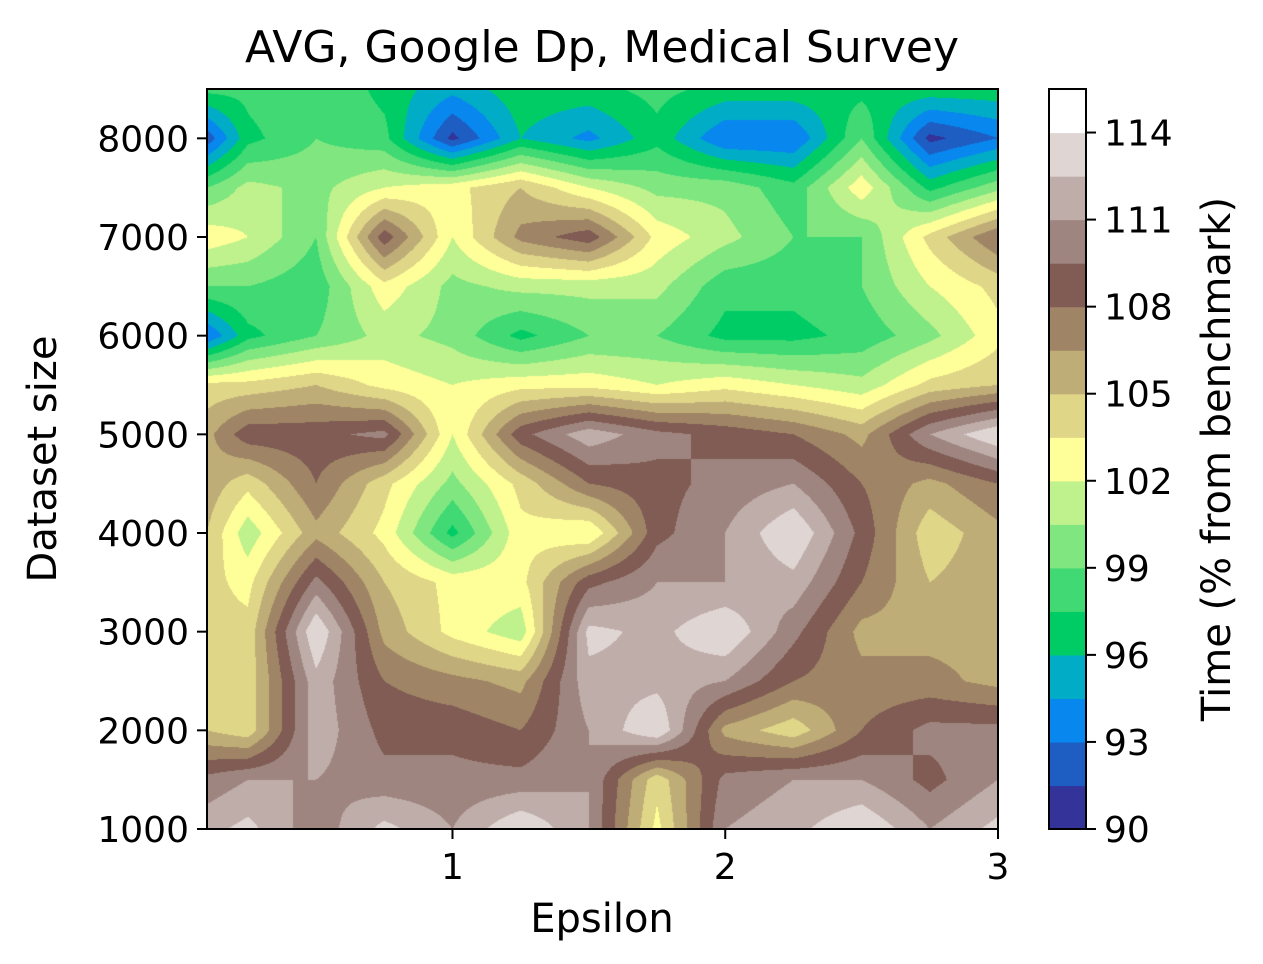  Describe the element at coordinates (725, 867) in the screenshot. I see `x-tick-label: 2` at that location.